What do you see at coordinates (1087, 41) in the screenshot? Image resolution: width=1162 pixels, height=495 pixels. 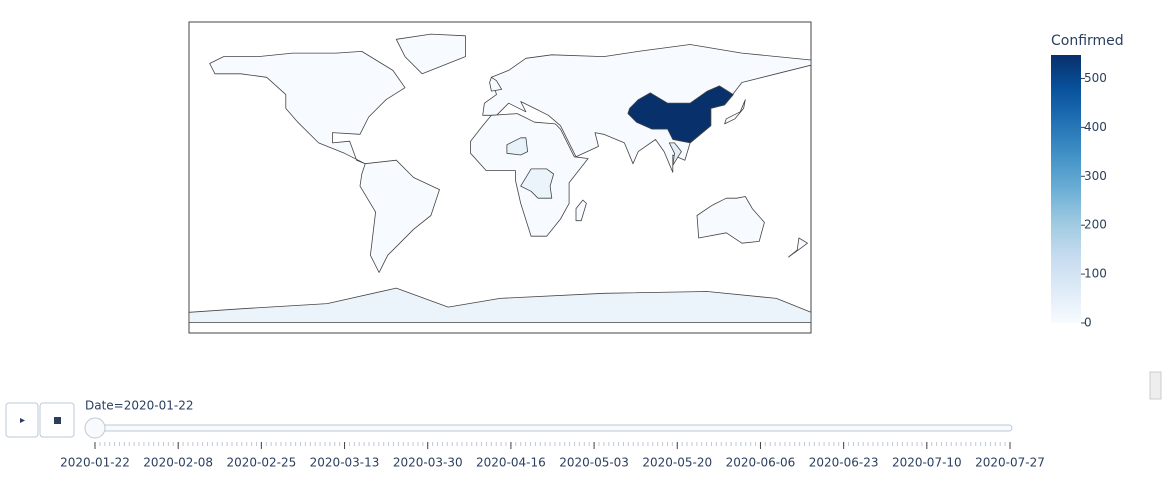 I see `colorbar-title: Confirmed` at bounding box center [1087, 41].